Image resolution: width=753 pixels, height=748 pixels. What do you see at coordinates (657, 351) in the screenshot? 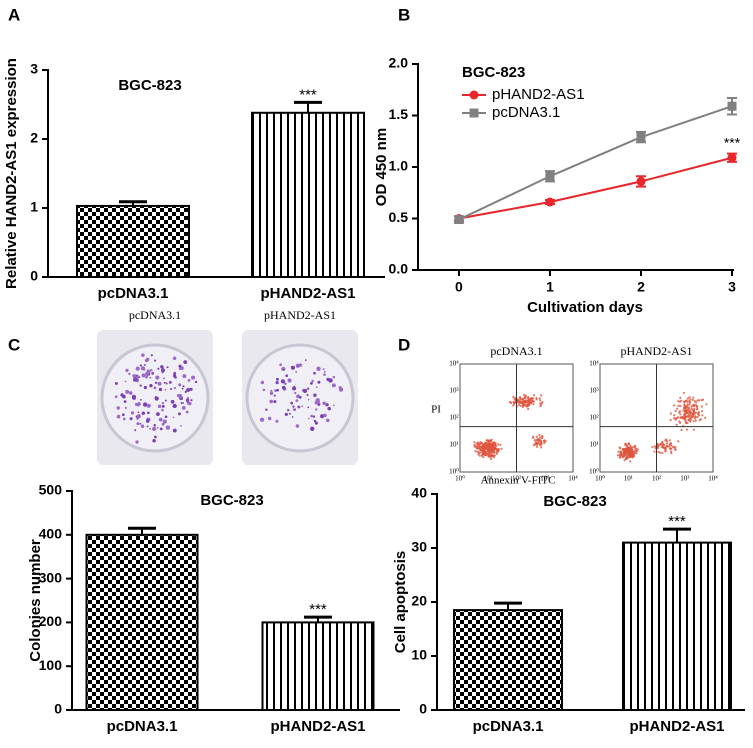
I see `image-label: pHAND2-AS1` at bounding box center [657, 351].